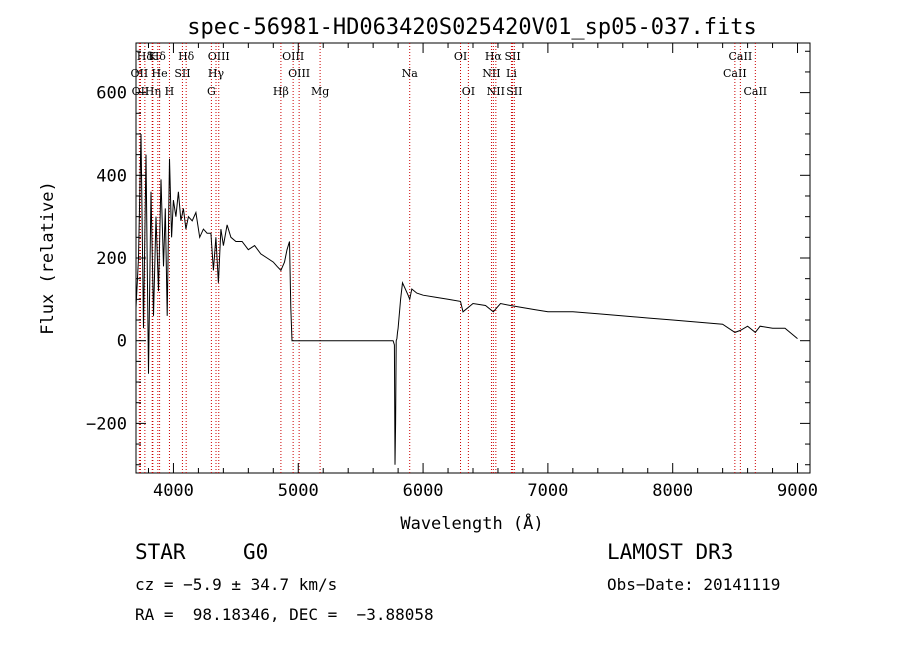 The image size is (900, 649). What do you see at coordinates (694, 584) in the screenshot?
I see `obs-date: Obs−Date: 20141119` at bounding box center [694, 584].